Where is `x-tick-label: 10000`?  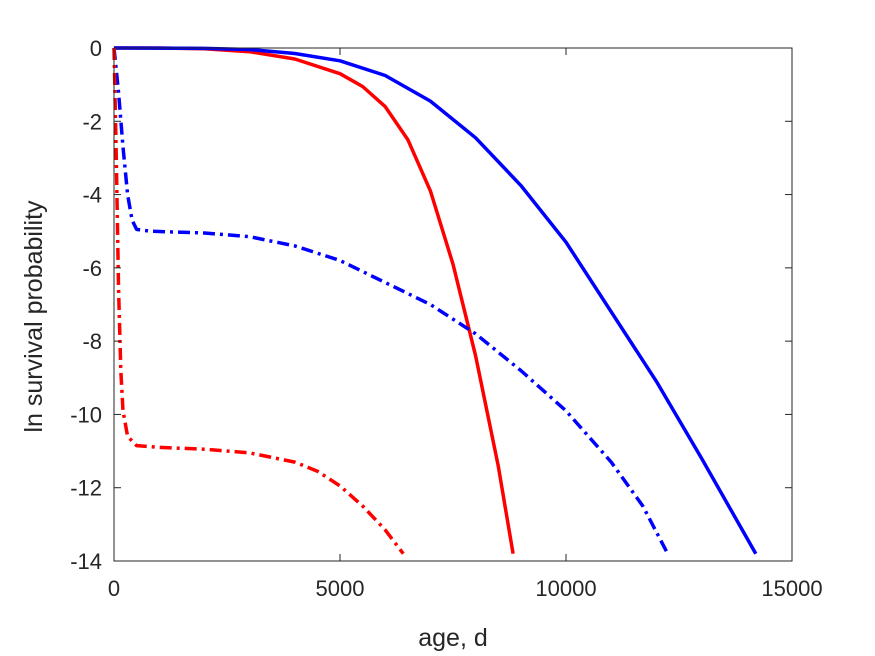
x-tick-label: 10000 is located at coordinates (565, 588).